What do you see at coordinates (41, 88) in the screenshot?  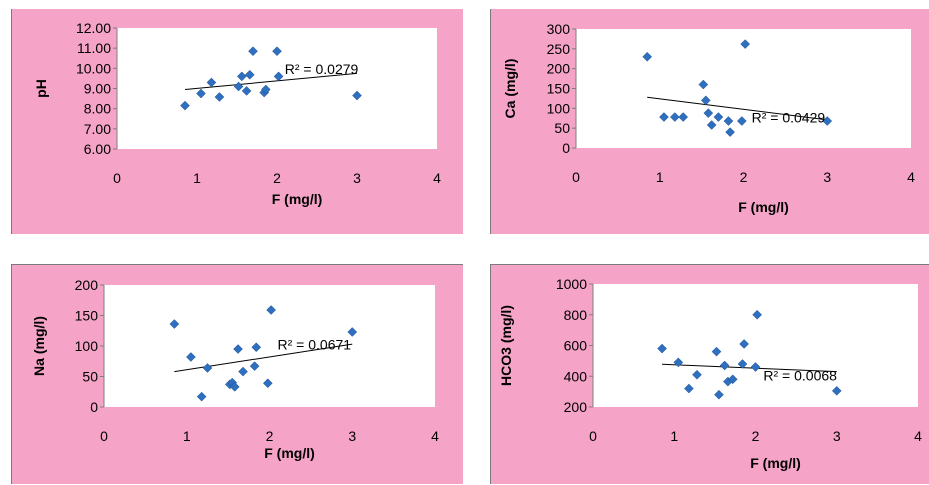 I see `c0-y-axis-title: pH` at bounding box center [41, 88].